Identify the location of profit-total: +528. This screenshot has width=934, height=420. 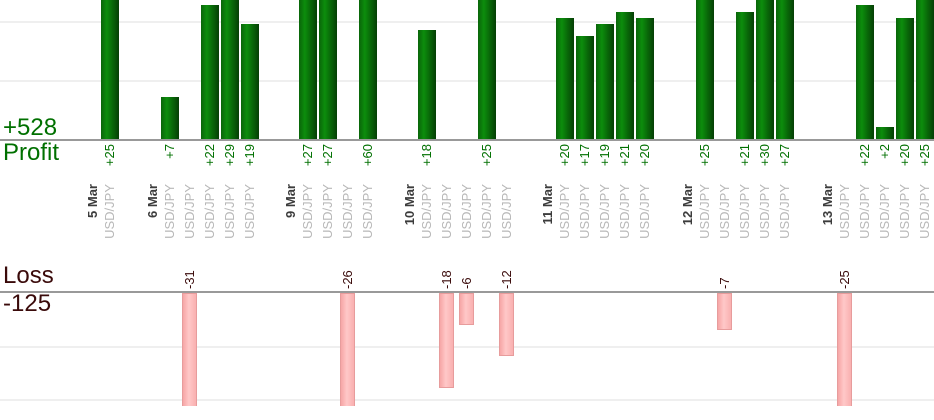
(30, 127).